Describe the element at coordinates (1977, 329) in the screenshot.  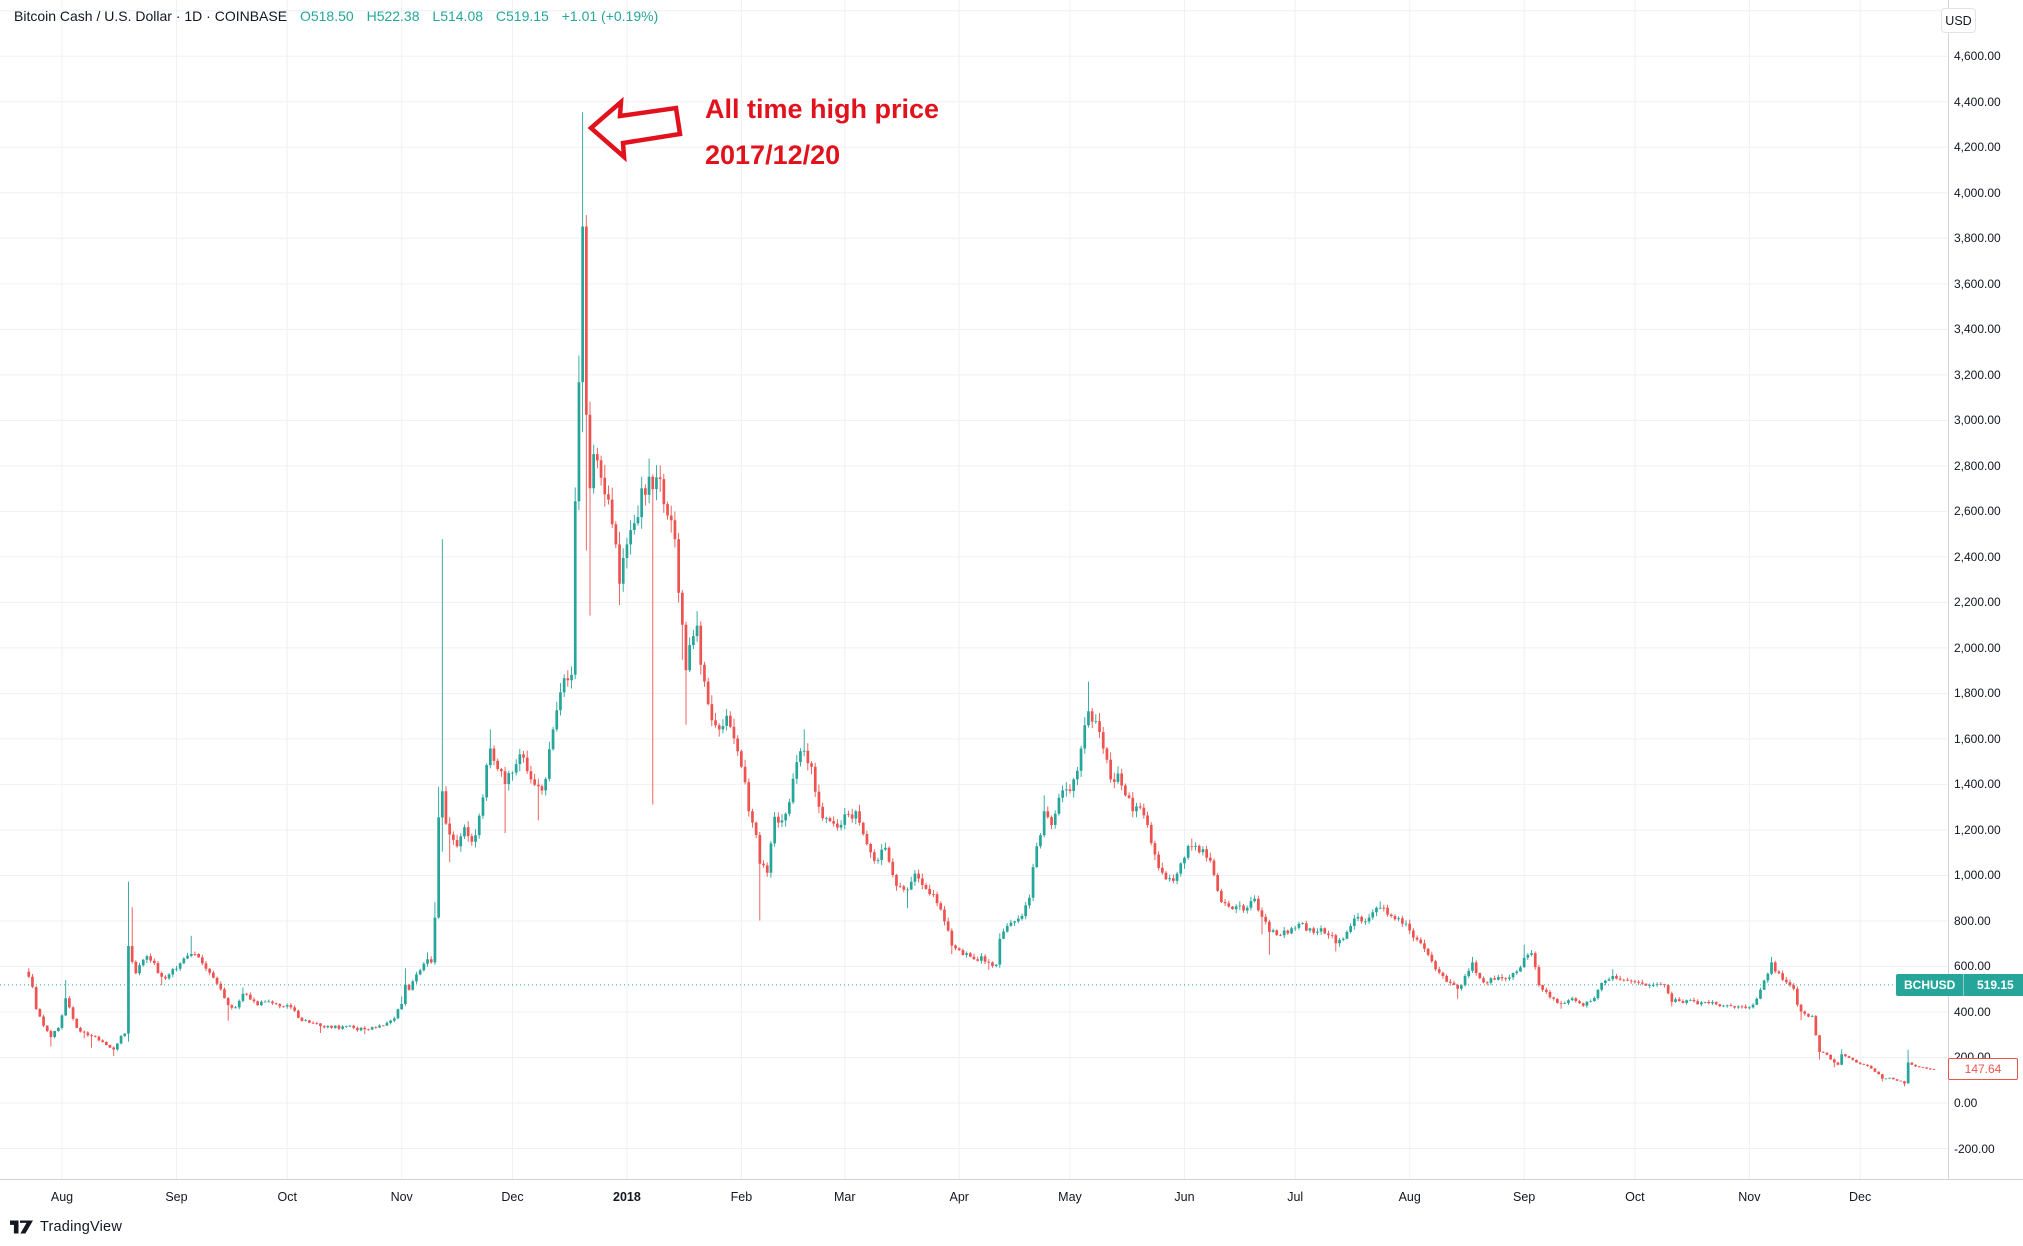
I see `price-tick-label: 3,400.00` at that location.